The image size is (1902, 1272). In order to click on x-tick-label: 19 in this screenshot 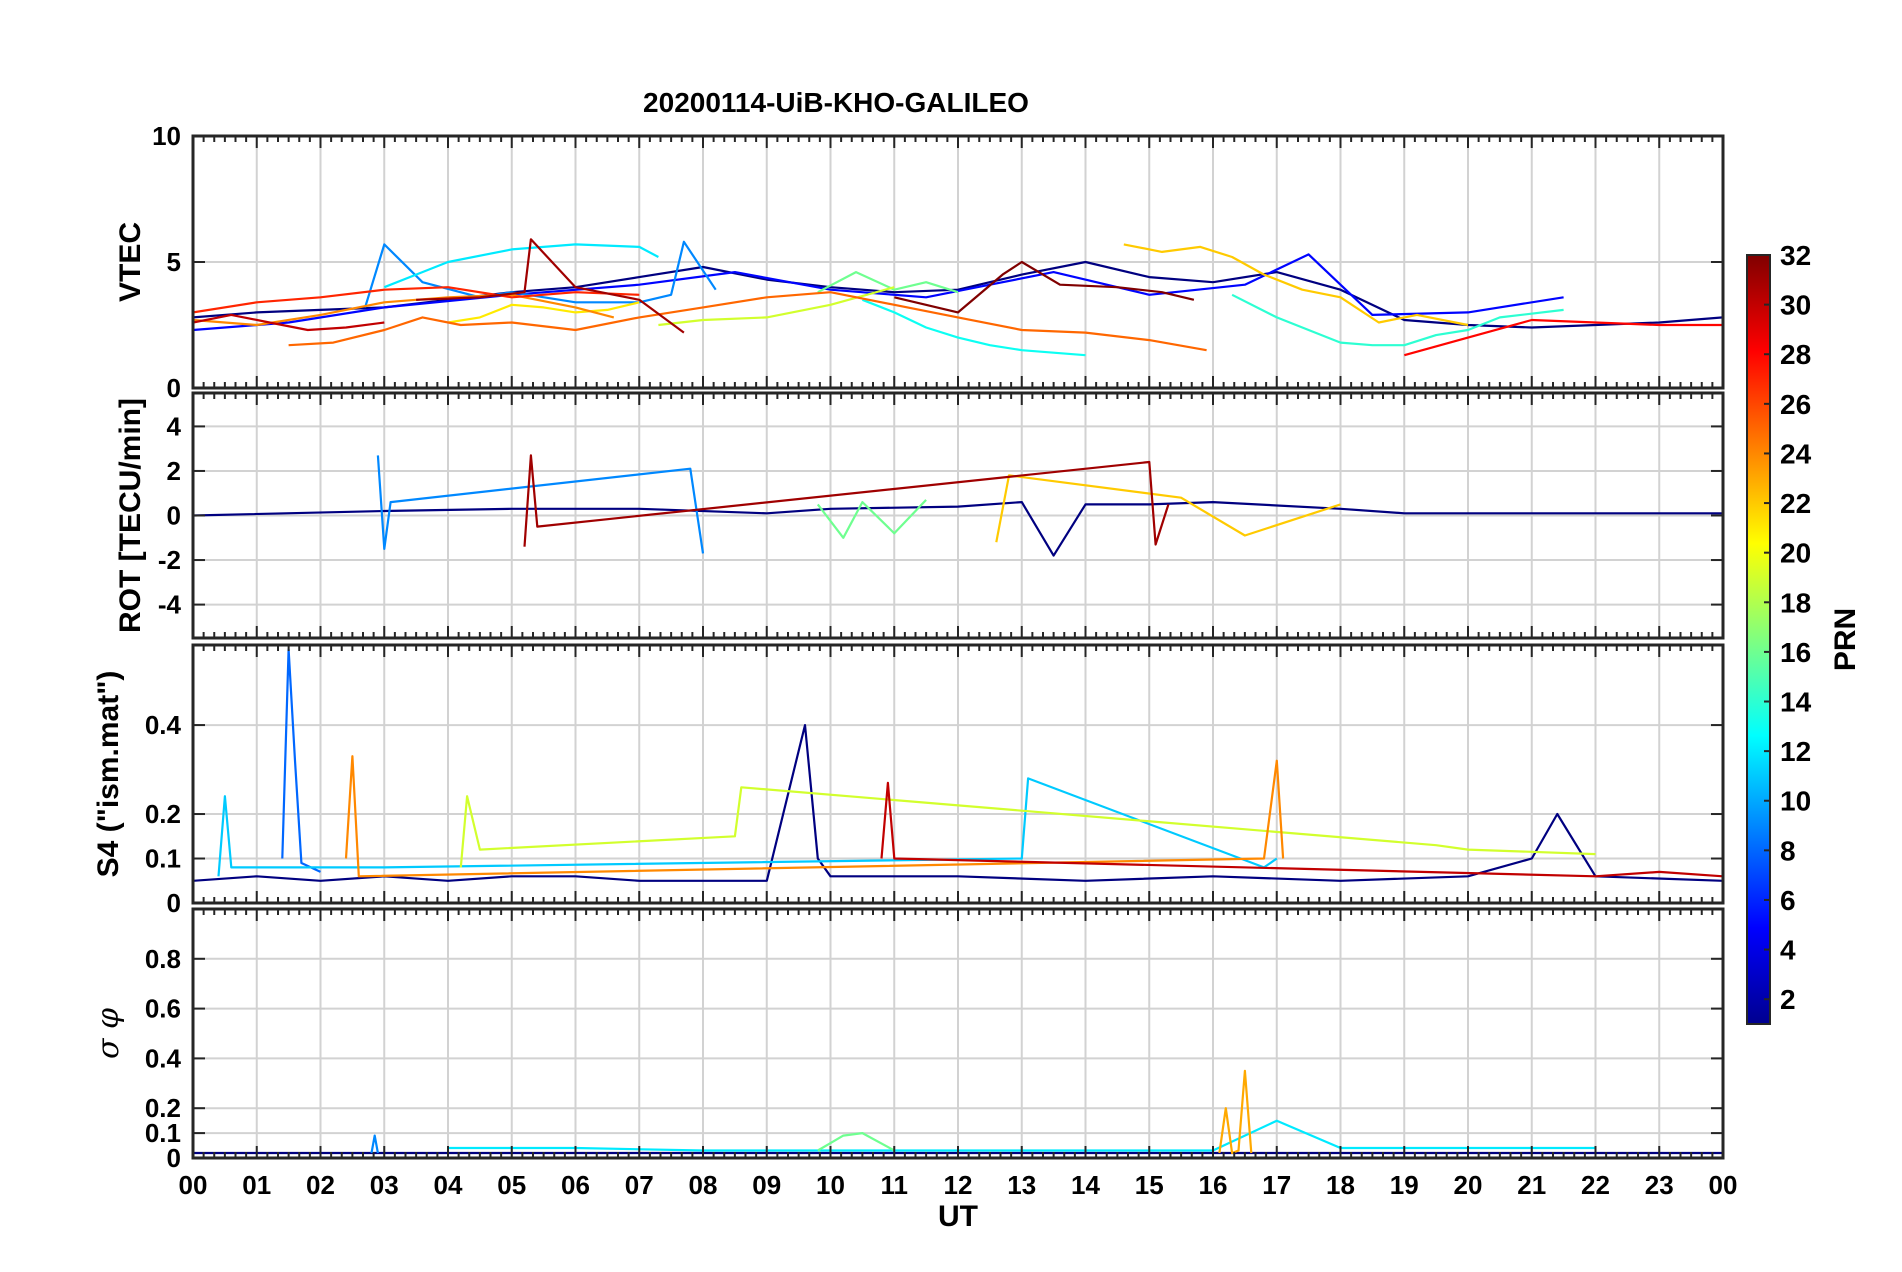, I will do `click(1404, 1185)`.